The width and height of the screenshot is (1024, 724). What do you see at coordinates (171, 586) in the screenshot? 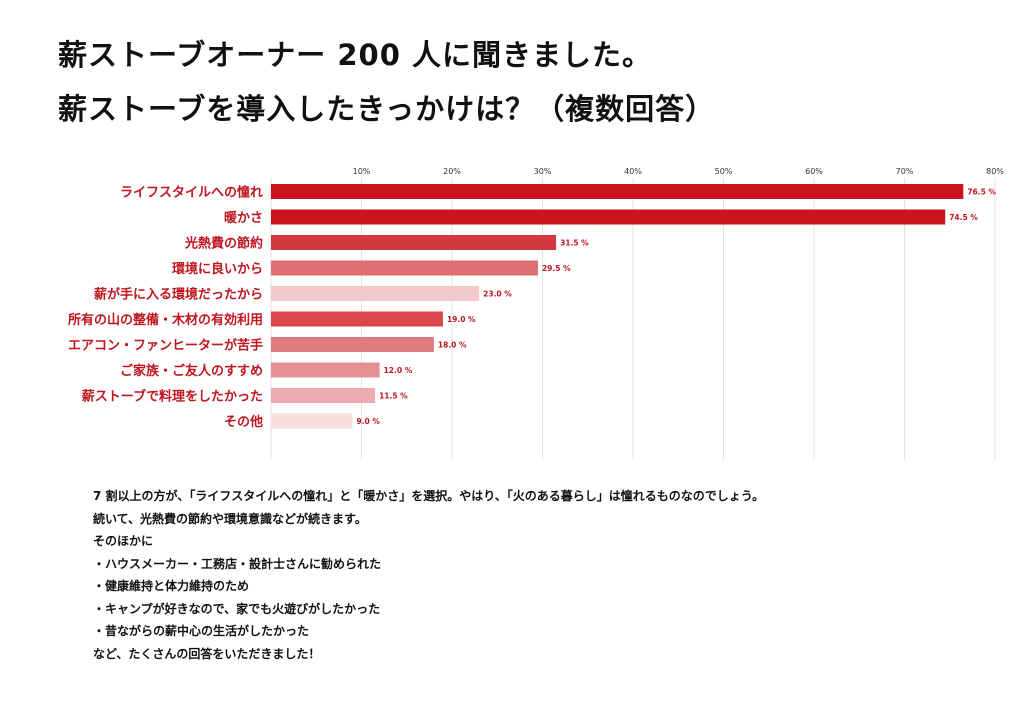
I see `note-line: ・健康維持と体力維持のため` at bounding box center [171, 586].